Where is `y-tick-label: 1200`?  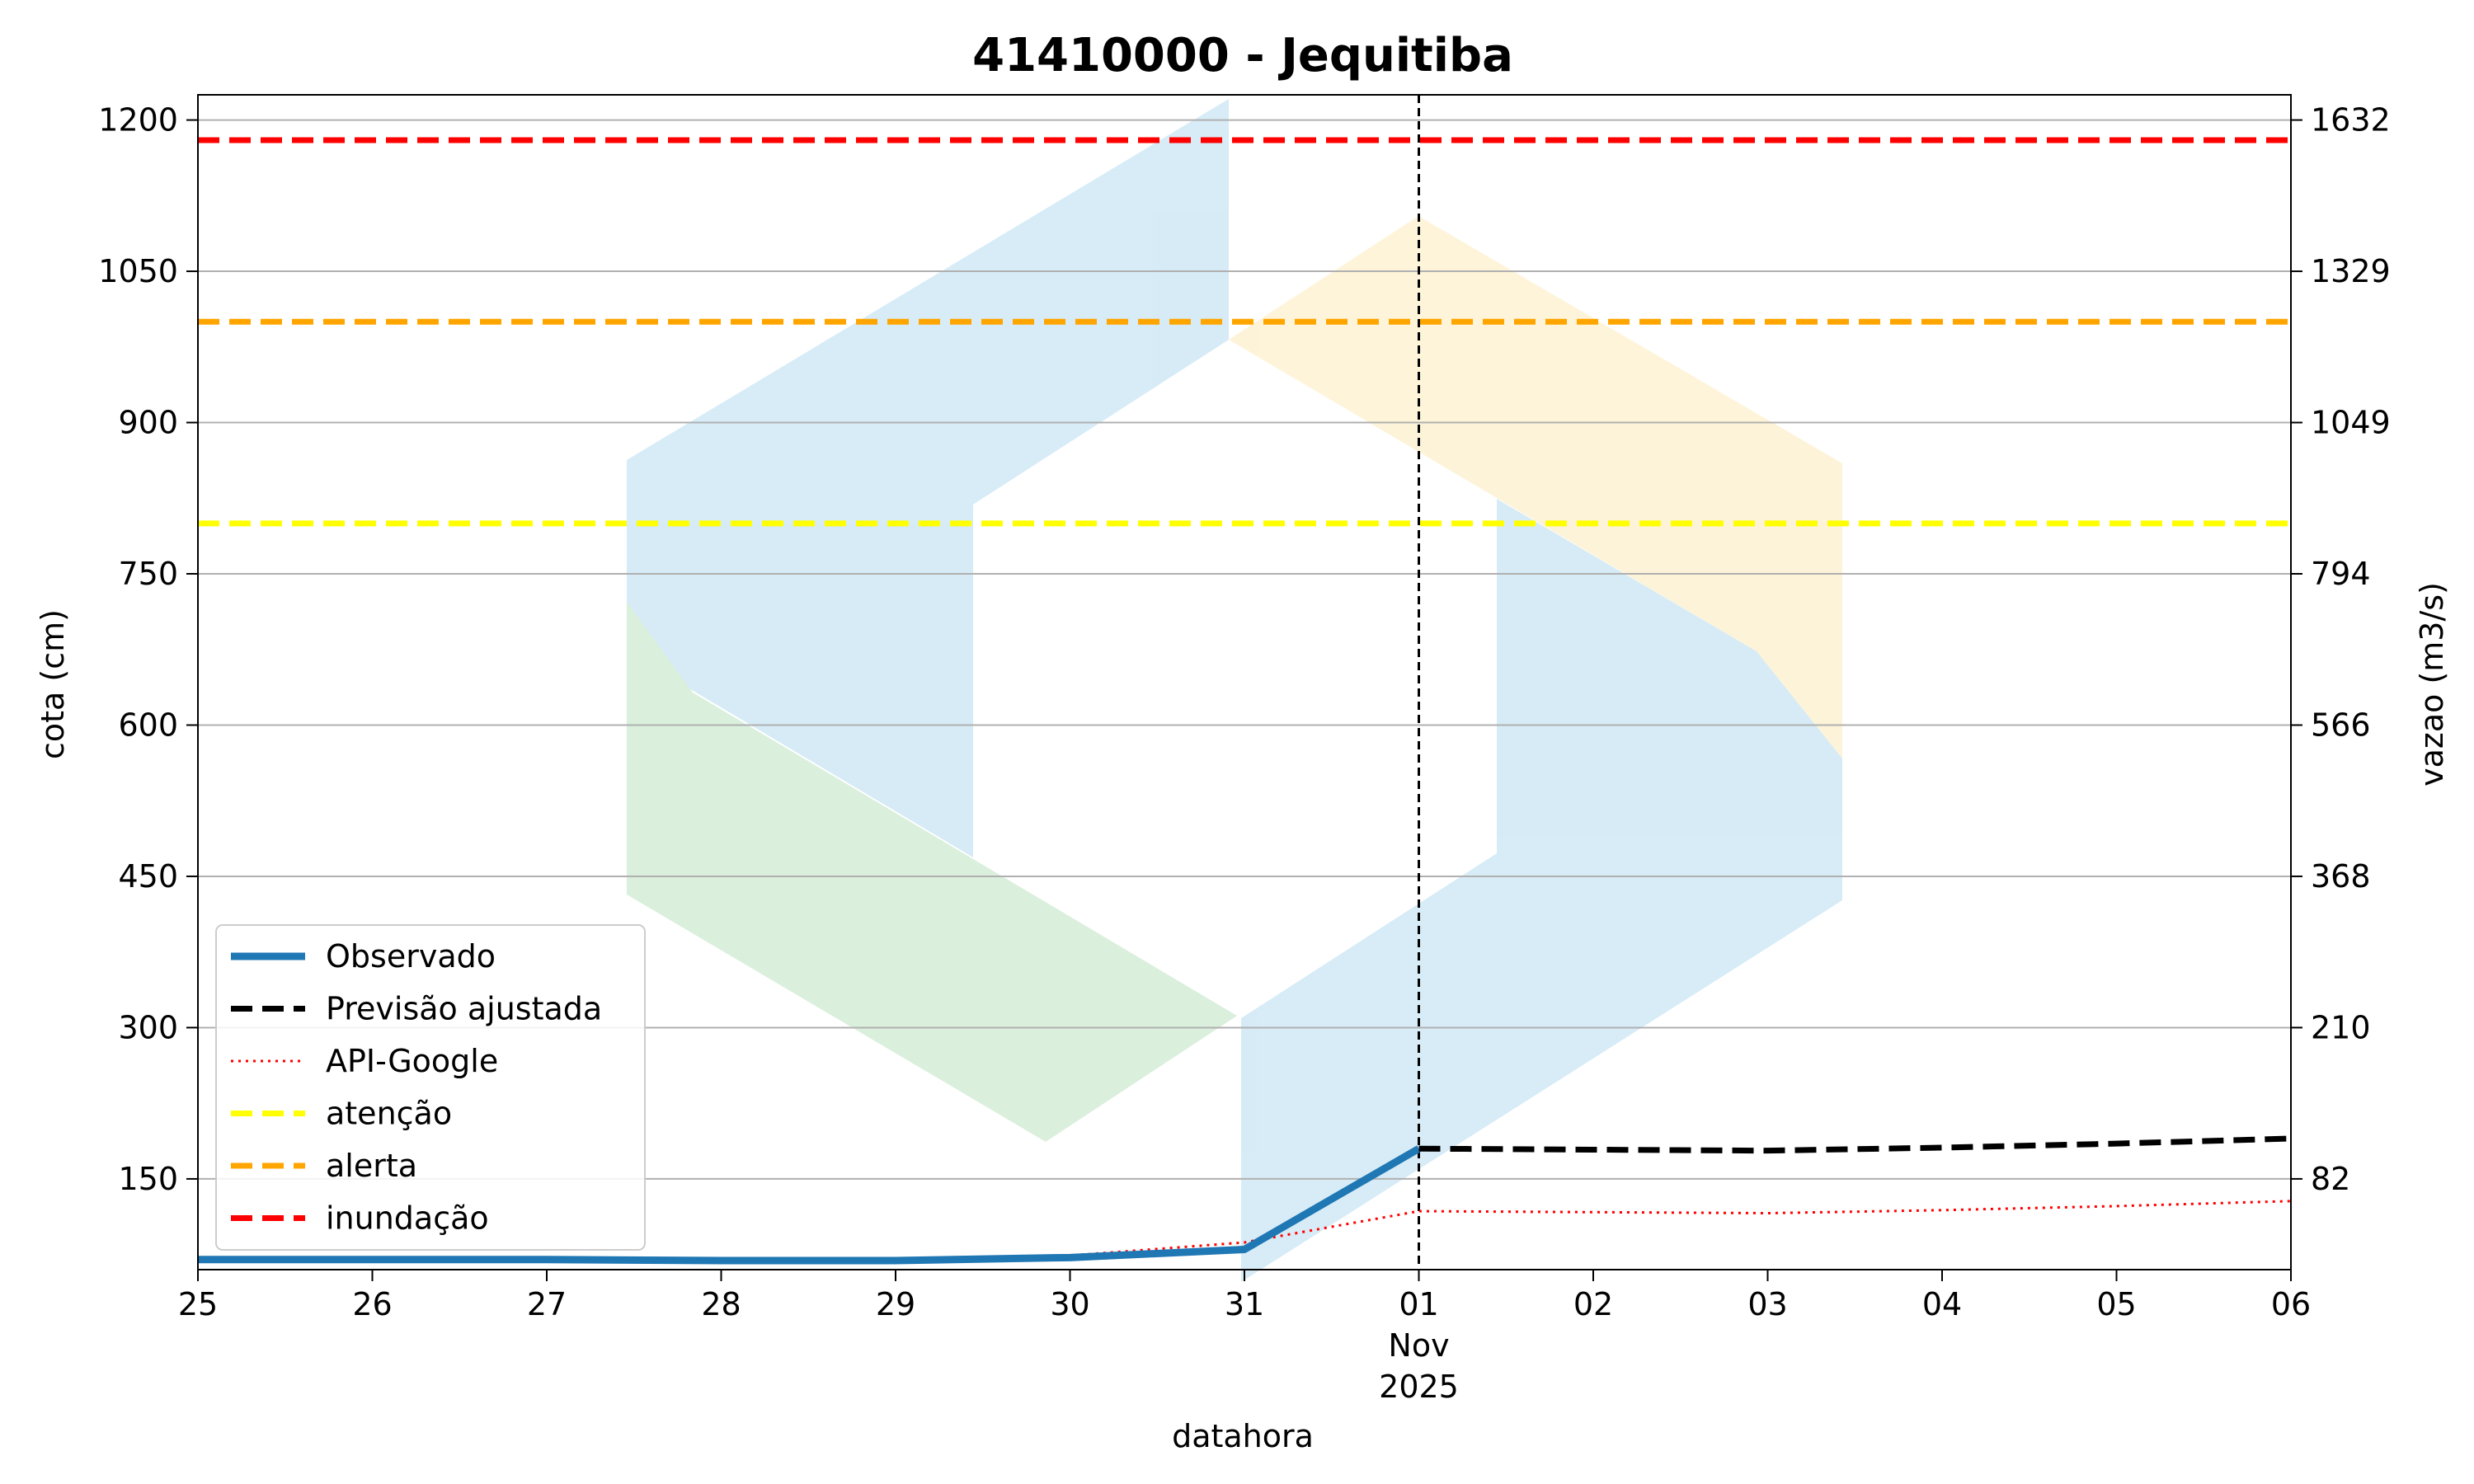
y-tick-label: 1200 is located at coordinates (138, 120).